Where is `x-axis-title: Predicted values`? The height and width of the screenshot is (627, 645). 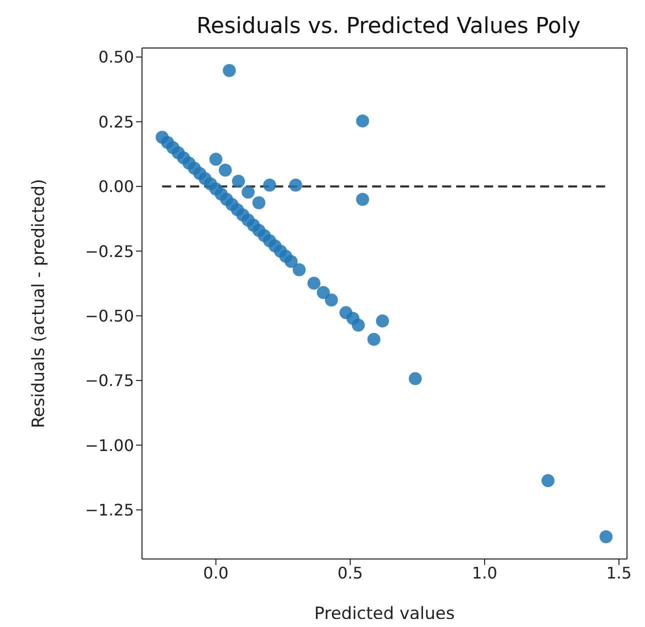 x-axis-title: Predicted values is located at coordinates (384, 614).